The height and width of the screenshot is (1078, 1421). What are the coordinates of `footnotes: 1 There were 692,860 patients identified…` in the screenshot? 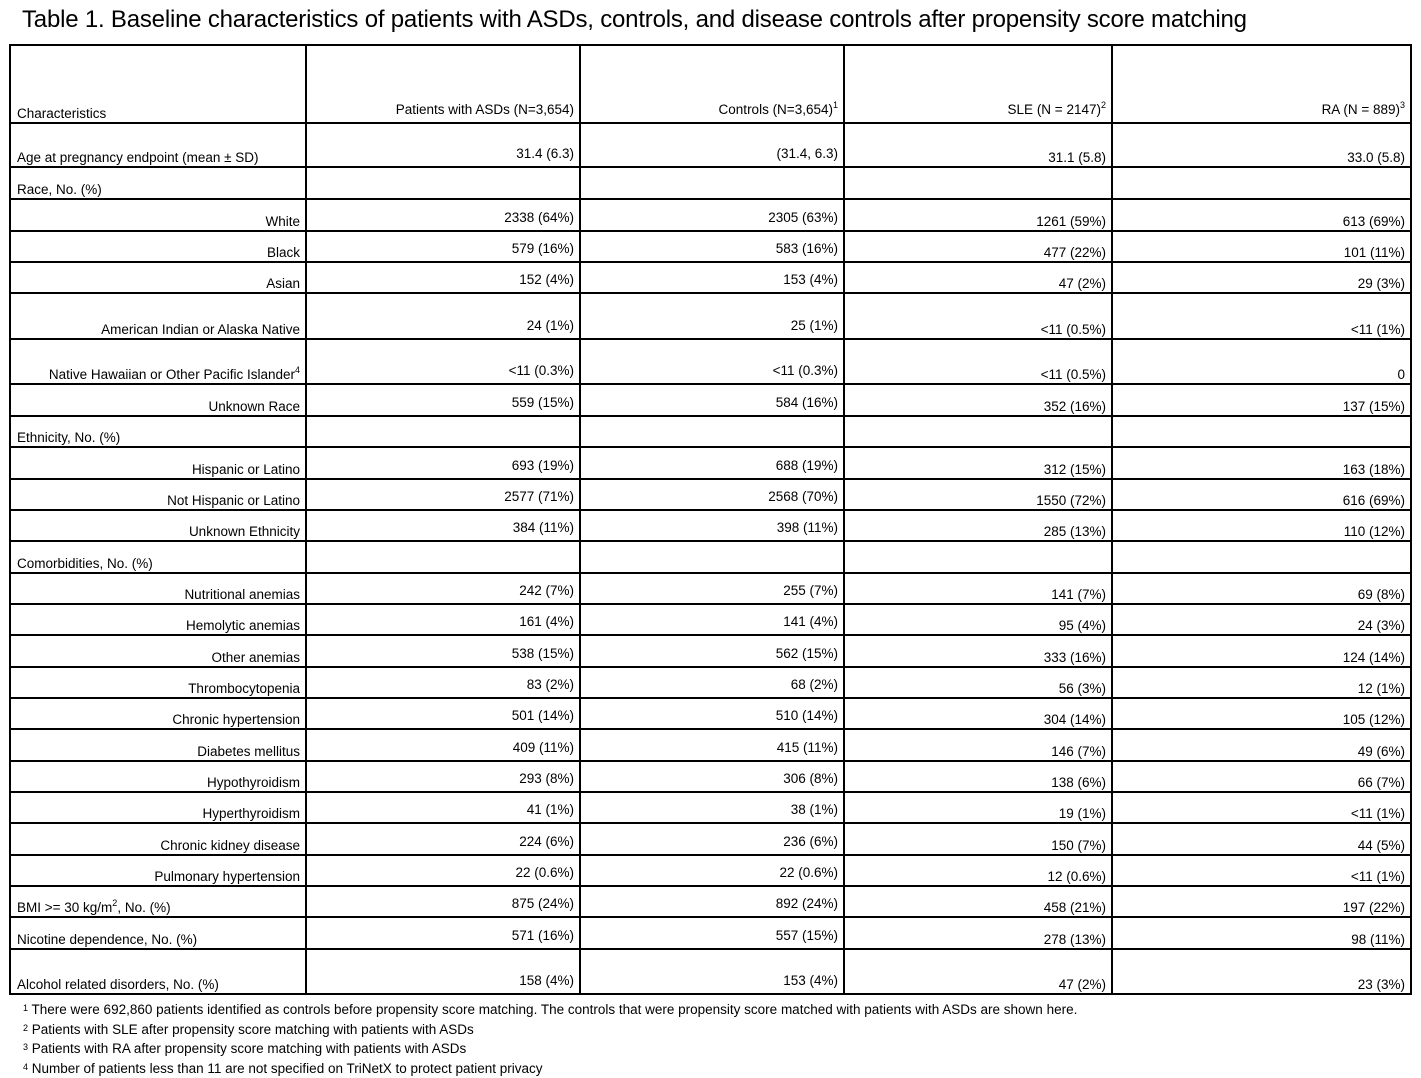 It's located at (550, 1039).